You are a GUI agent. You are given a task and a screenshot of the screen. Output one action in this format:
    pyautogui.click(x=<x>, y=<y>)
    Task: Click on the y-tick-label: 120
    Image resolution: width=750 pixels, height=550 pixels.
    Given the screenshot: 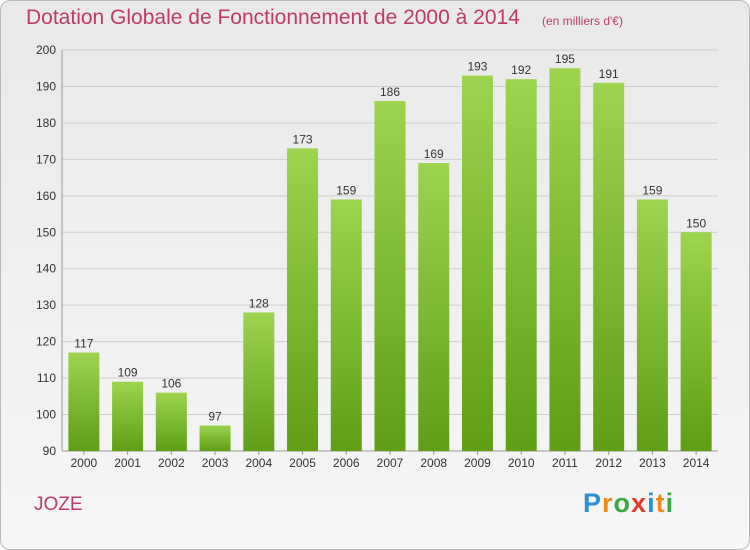 What is the action you would take?
    pyautogui.click(x=46, y=342)
    